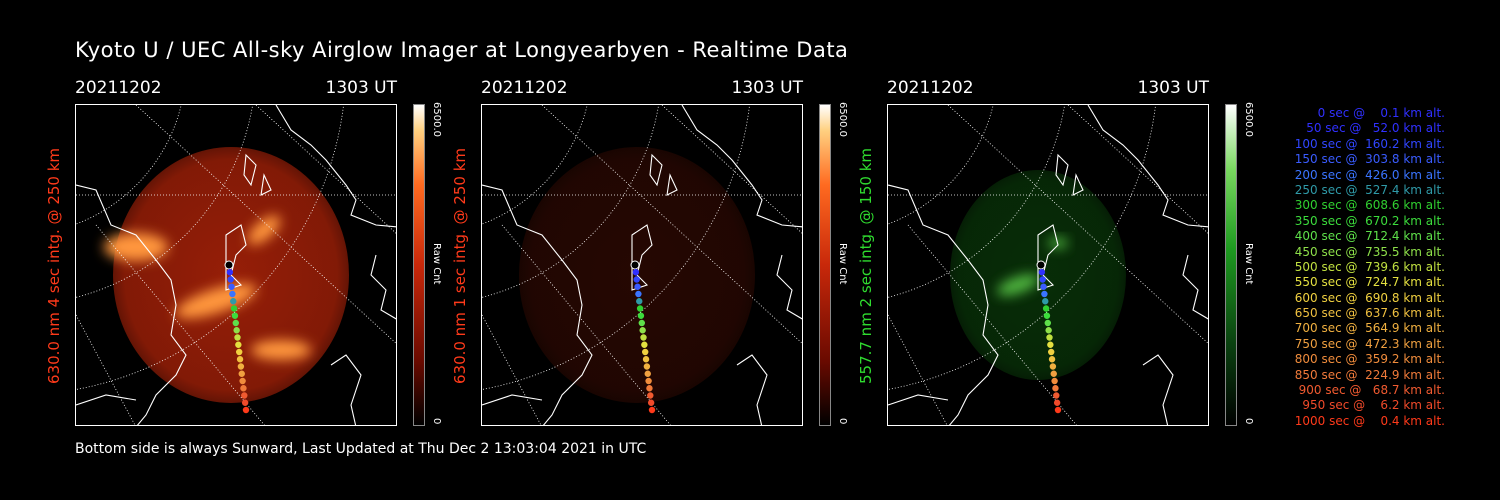 The width and height of the screenshot is (1500, 500). Describe the element at coordinates (1371, 128) in the screenshot. I see `legend-entry: 50 sec @ 52.0 km alt.` at that location.